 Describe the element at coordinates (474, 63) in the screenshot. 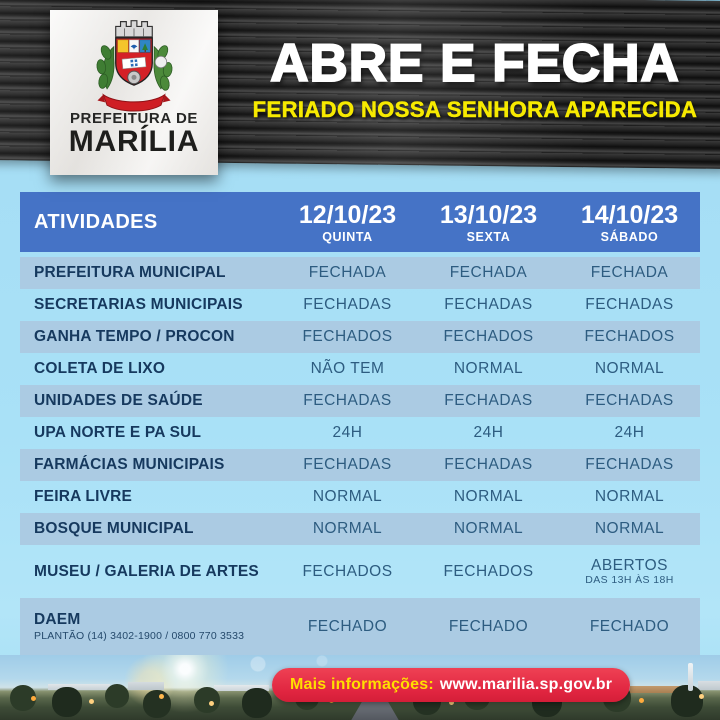

I see `page-title: ABRE E FECHA` at that location.